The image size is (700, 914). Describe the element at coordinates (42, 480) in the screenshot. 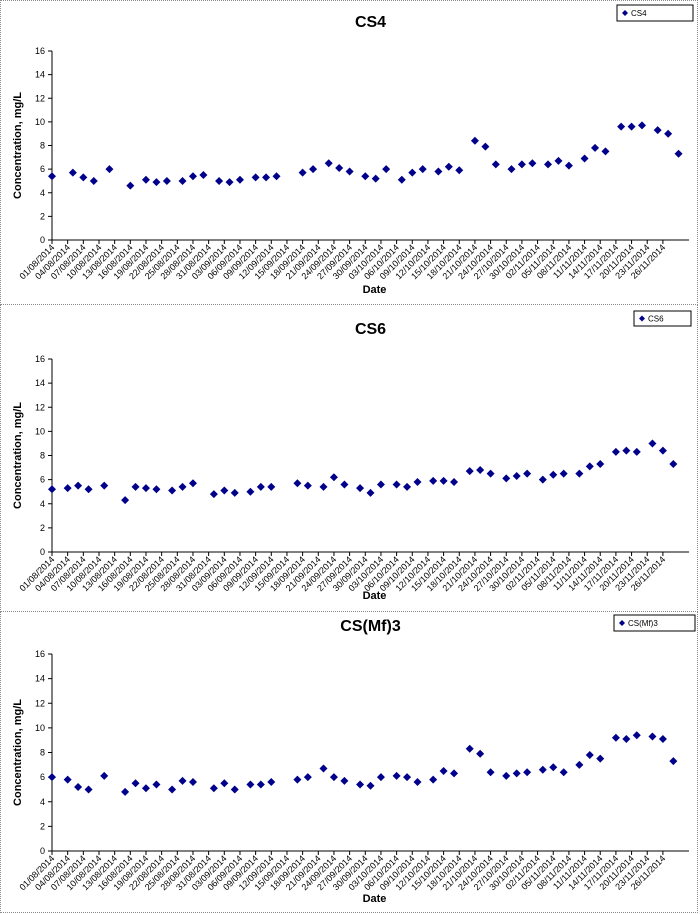

I see `y-tick-label: 6` at that location.